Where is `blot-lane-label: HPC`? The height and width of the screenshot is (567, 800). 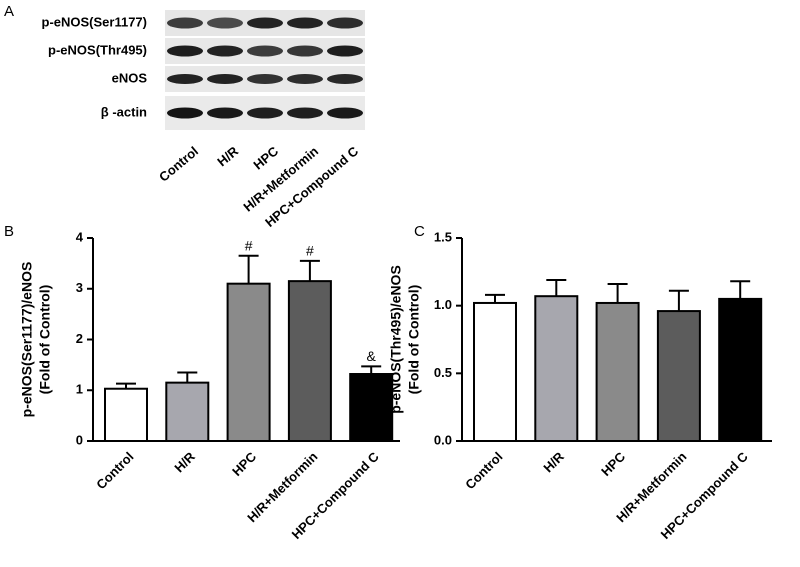
blot-lane-label: HPC is located at coordinates (265, 158).